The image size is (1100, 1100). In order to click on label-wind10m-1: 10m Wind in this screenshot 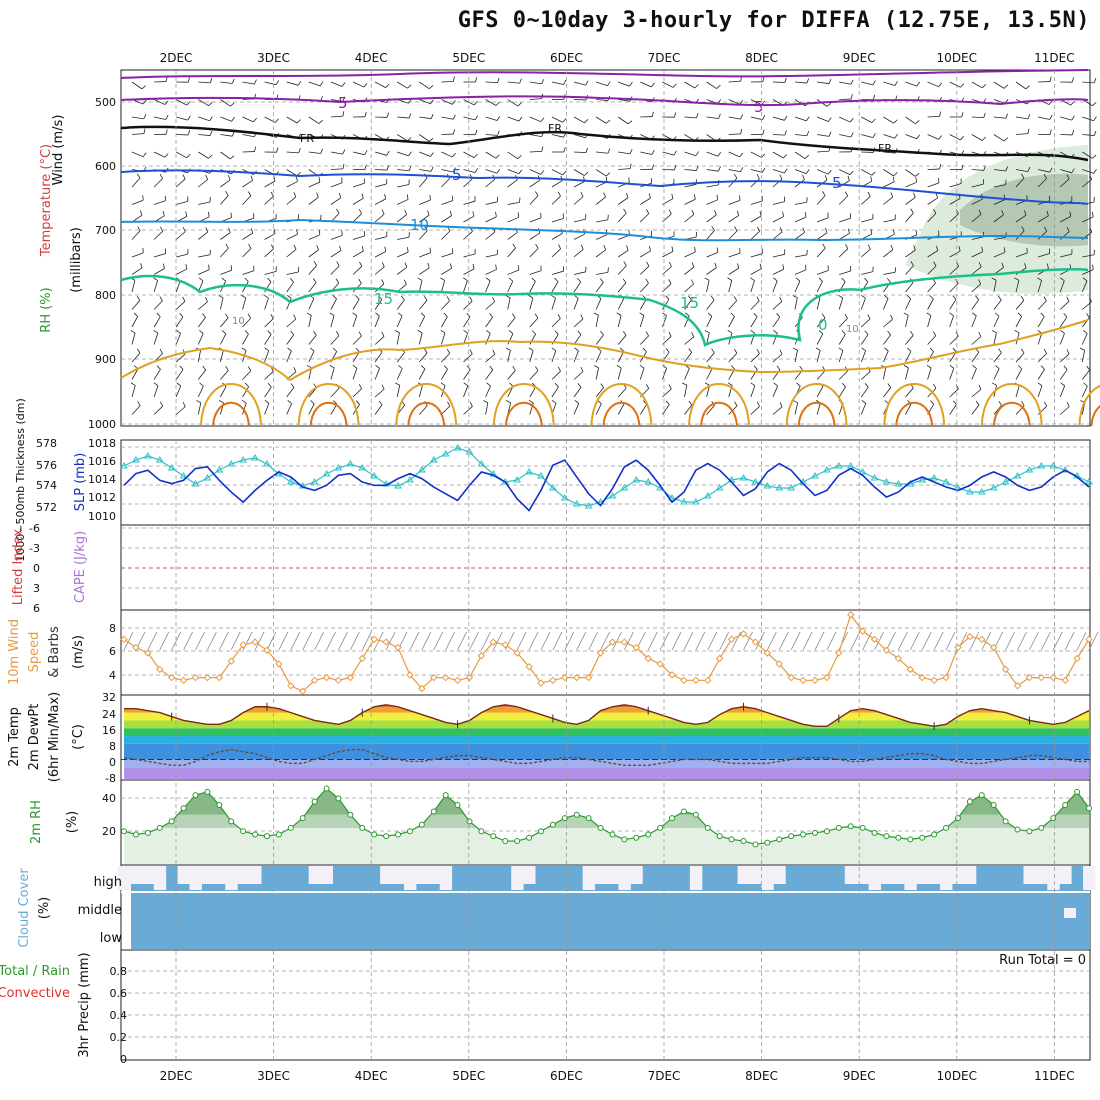, I will do `click(14, 652)`.